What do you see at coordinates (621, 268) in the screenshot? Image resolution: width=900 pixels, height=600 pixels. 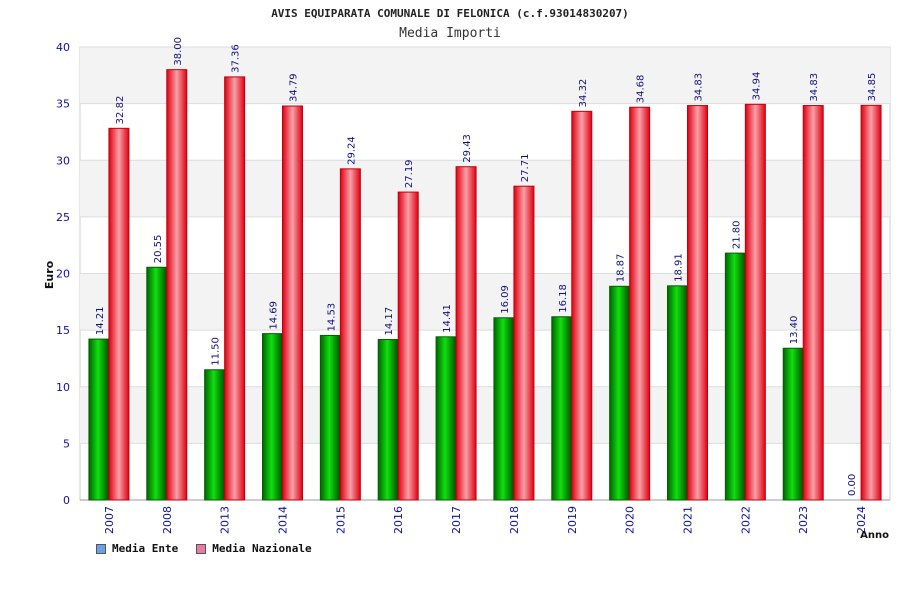 I see `bar-value-label: 18.87` at bounding box center [621, 268].